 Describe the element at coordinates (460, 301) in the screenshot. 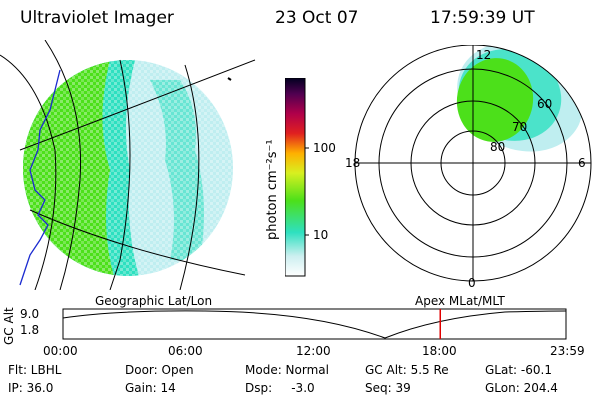

I see `timeline-right-title: Apex MLat/MLT` at that location.